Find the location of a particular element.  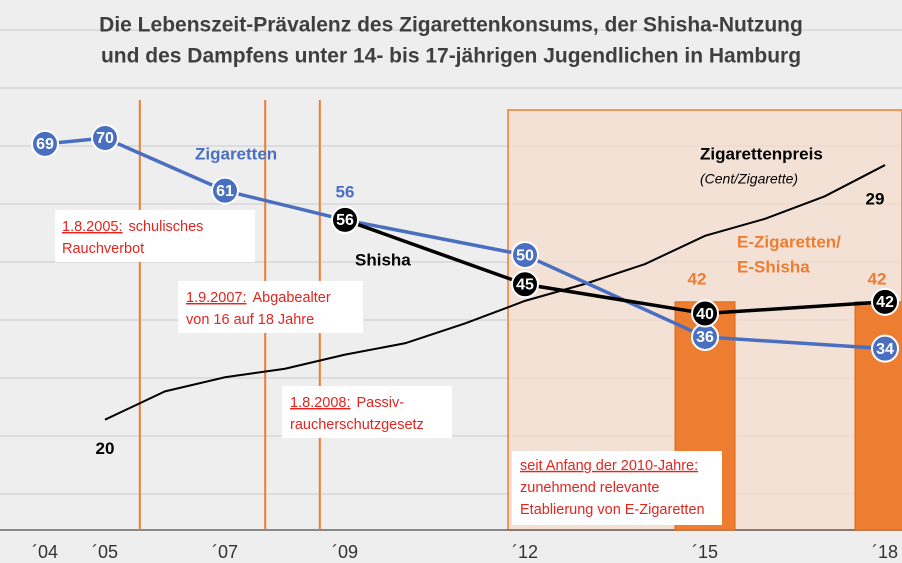

series-unit: (Cent/Zigarette) is located at coordinates (749, 179).